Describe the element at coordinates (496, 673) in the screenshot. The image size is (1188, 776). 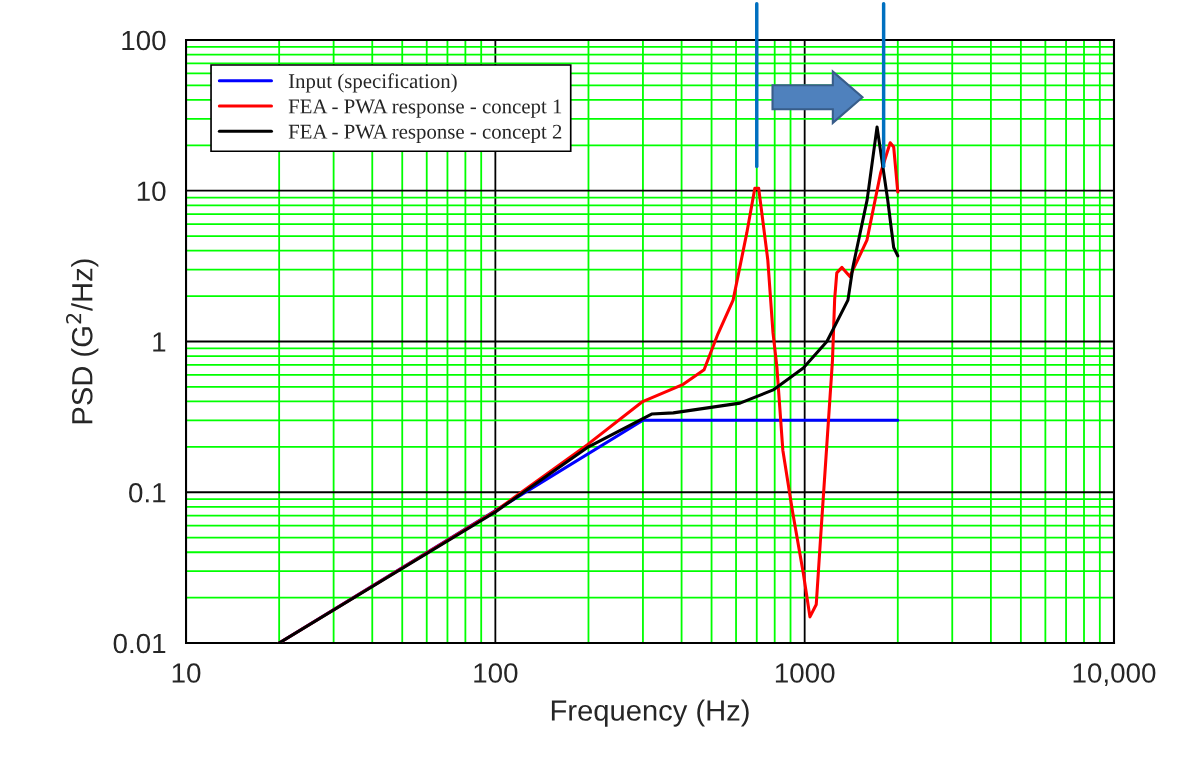
I see `x-tick-label: 100` at that location.